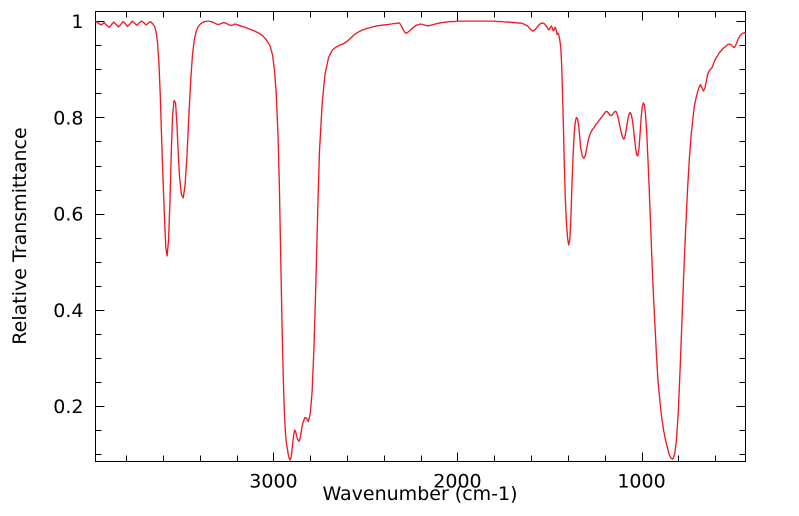 This screenshot has height=516, width=799. What do you see at coordinates (68, 215) in the screenshot?
I see `y-tick-label: 0.6` at bounding box center [68, 215].